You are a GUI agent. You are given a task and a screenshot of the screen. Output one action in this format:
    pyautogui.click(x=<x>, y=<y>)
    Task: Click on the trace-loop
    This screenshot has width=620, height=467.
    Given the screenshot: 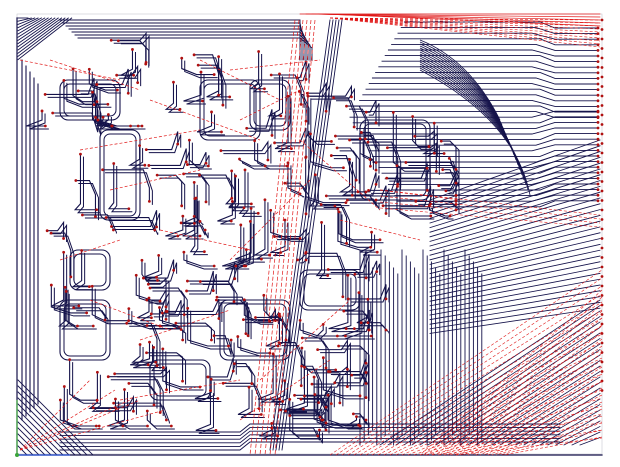 What is the action you would take?
    pyautogui.click(x=85, y=330)
    